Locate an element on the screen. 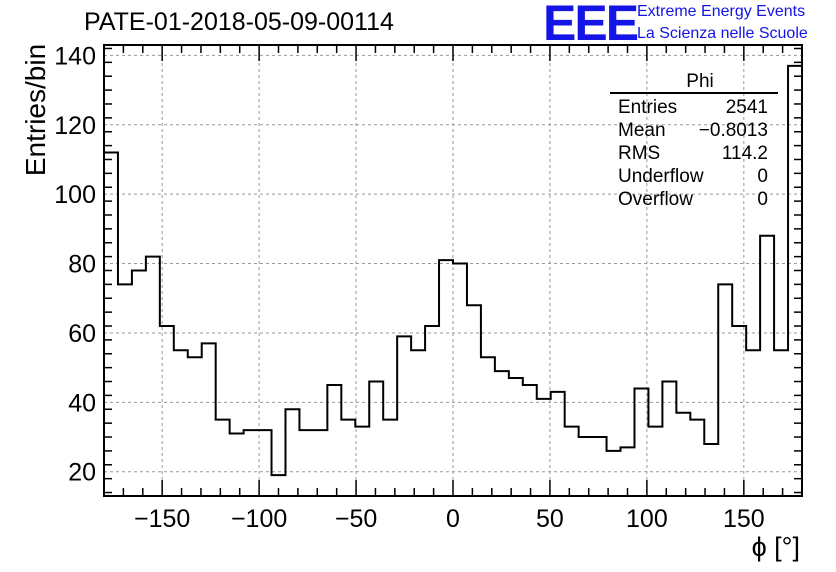  stats-value: 114.2 is located at coordinates (744, 153).